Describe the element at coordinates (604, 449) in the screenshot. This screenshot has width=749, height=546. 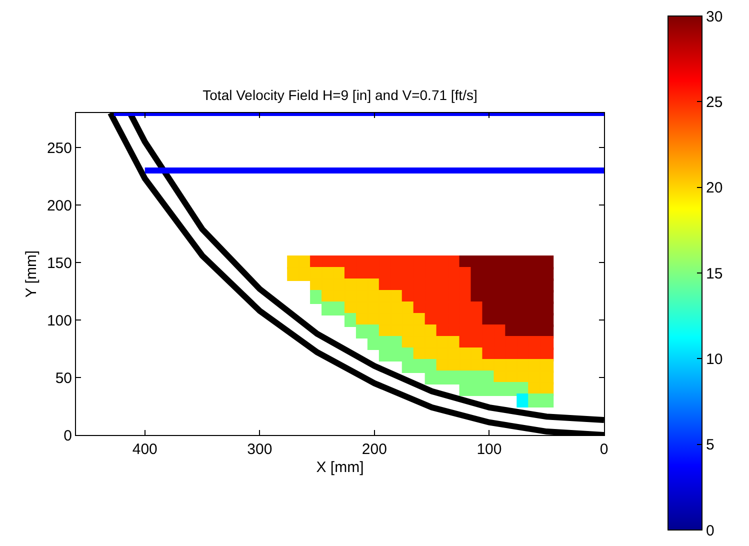
I see `x-tick-label: 0` at that location.